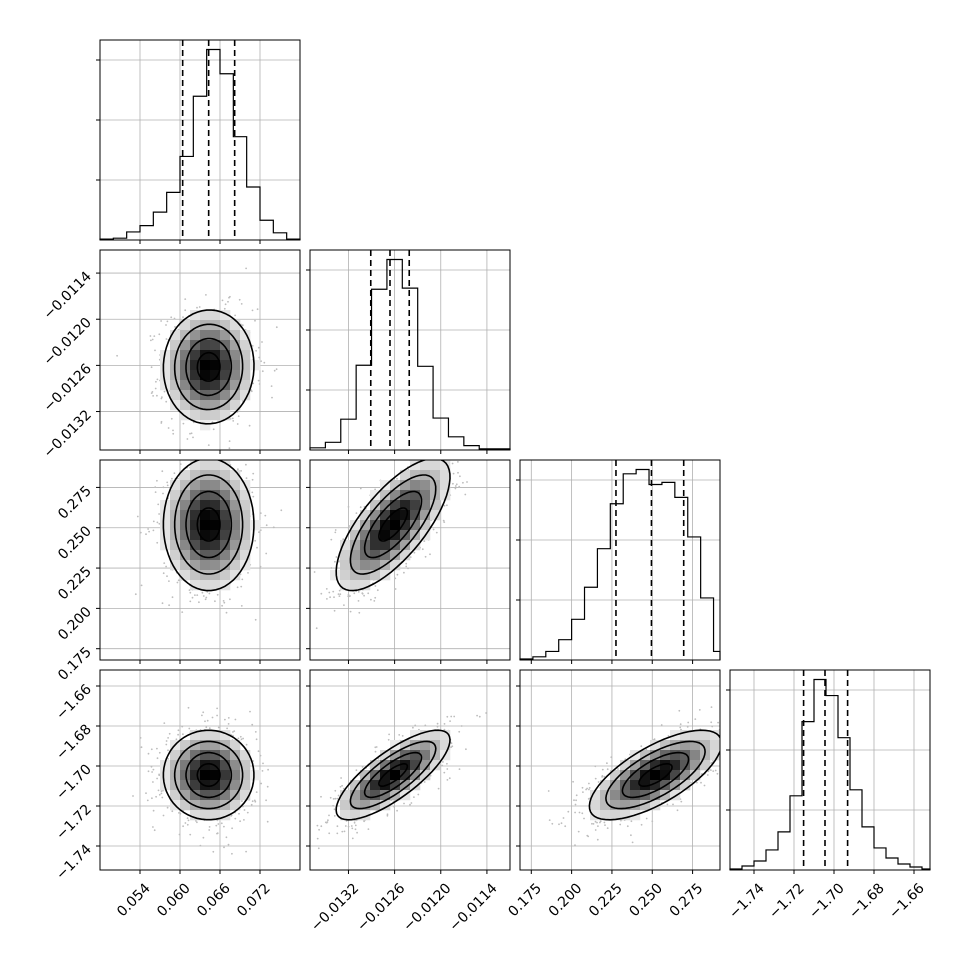 This screenshot has width=970, height=970. What do you see at coordinates (74, 702) in the screenshot?
I see `density-3-0-y-tick-label: −1.66` at bounding box center [74, 702].